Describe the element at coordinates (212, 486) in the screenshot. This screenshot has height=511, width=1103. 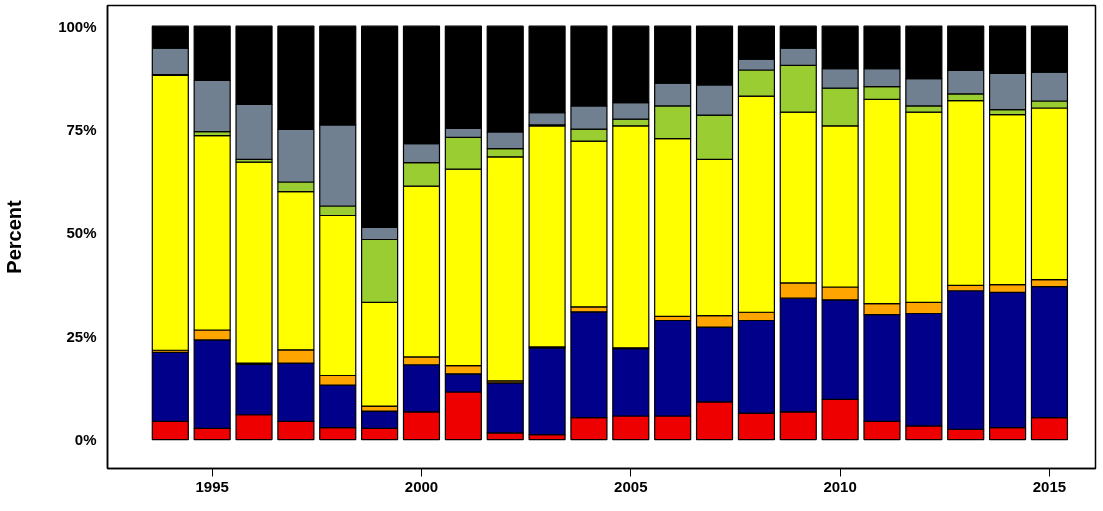
I see `x-tick-label: 1995` at that location.